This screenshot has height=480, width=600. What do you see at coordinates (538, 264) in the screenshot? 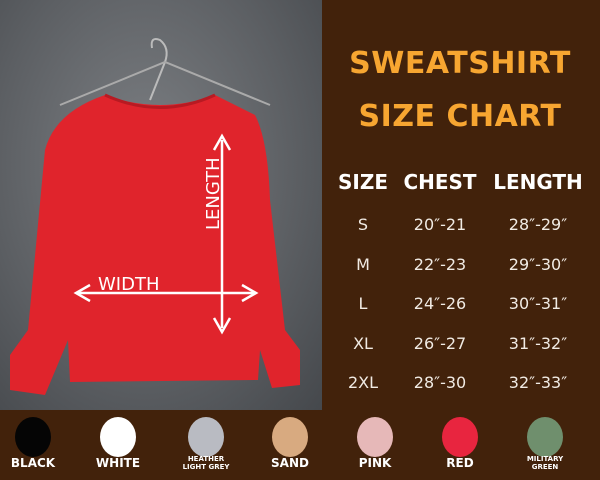
I see `length-cell: 29″-30″` at bounding box center [538, 264].